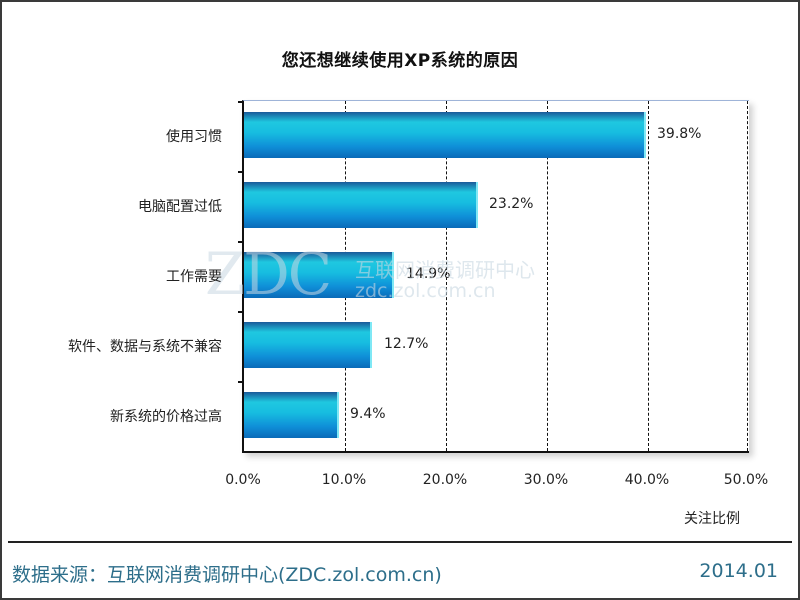 This screenshot has width=800, height=600. What do you see at coordinates (194, 137) in the screenshot?
I see `category-label-0: 使用习惯` at bounding box center [194, 137].